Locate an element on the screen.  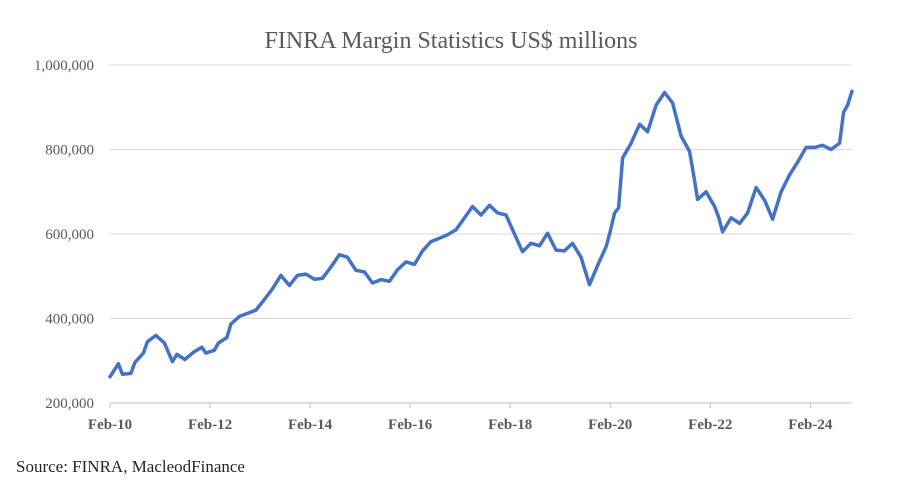
chart-title: FINRA Margin Statistics US$ millions is located at coordinates (451, 41).